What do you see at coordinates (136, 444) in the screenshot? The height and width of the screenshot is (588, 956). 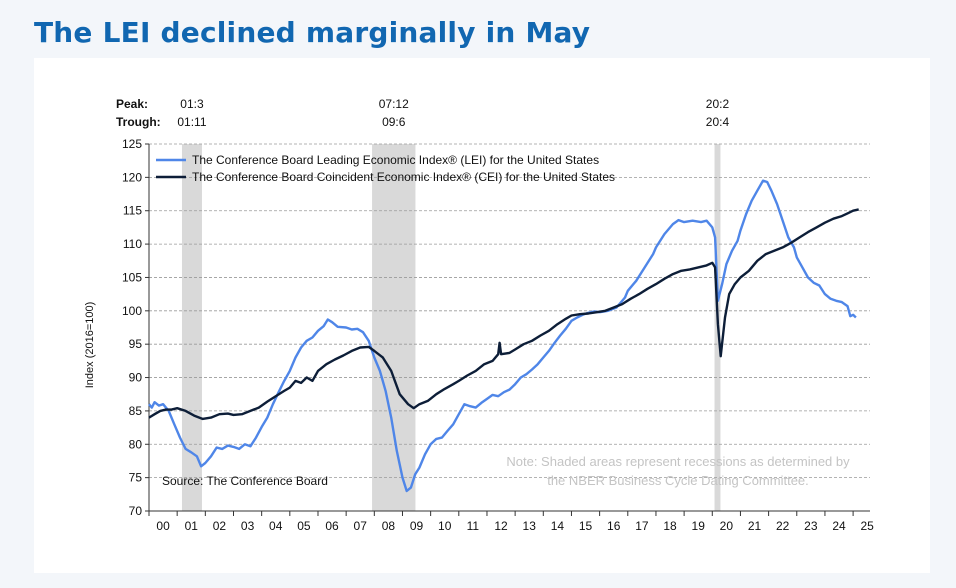 I see `y-tick-label-80: 80` at bounding box center [136, 444].